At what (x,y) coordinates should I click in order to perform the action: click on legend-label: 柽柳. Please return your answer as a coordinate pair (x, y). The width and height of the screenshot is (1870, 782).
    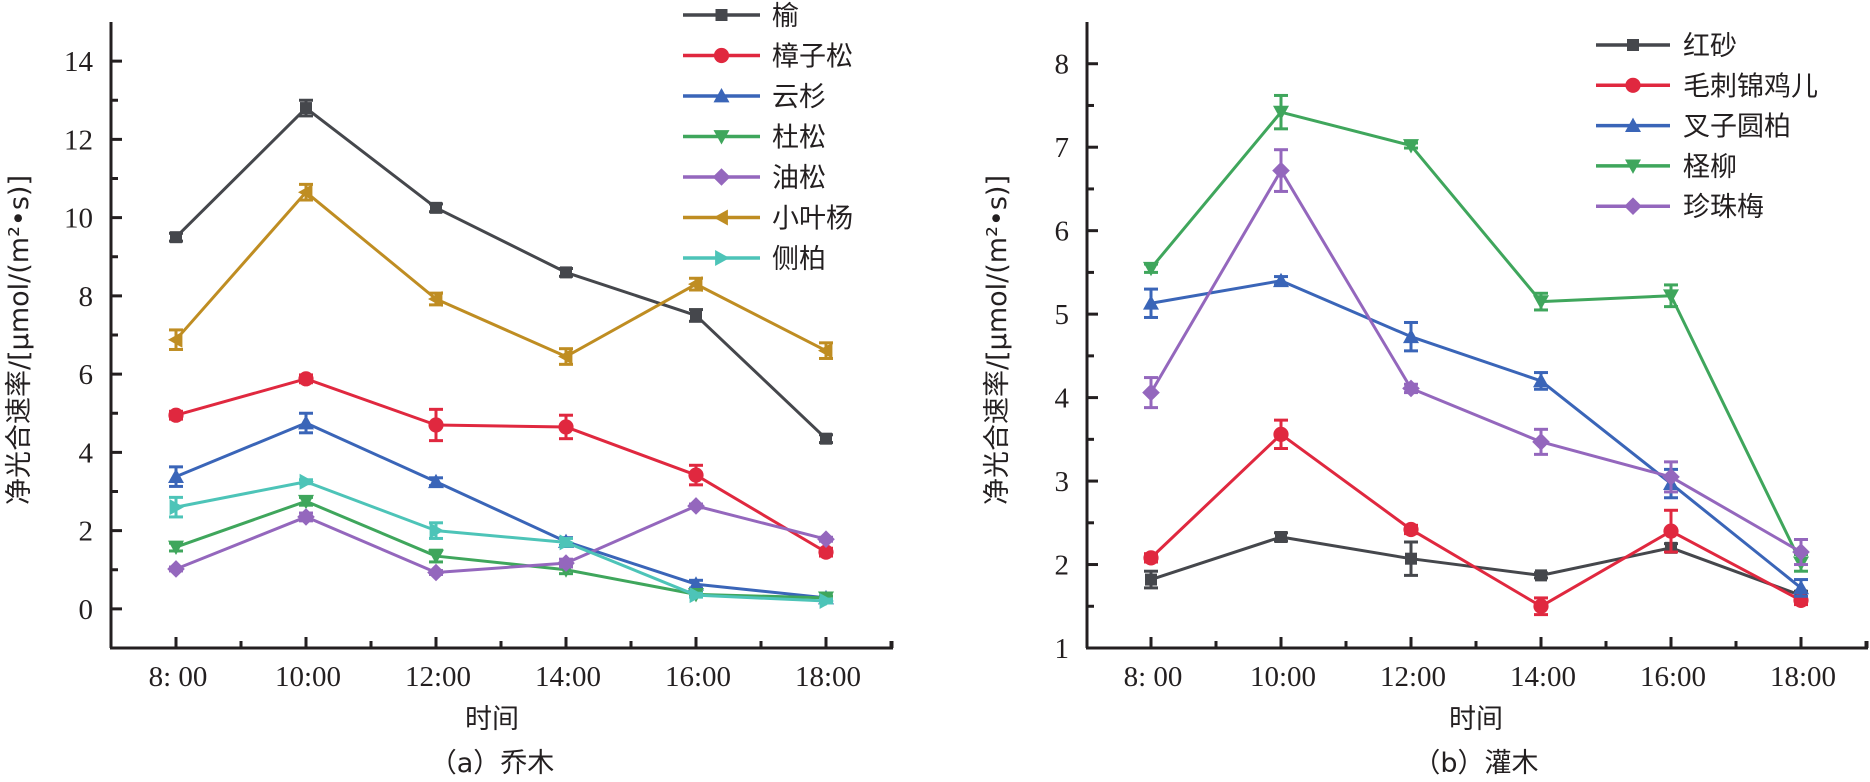
    Looking at the image, I should click on (1710, 167).